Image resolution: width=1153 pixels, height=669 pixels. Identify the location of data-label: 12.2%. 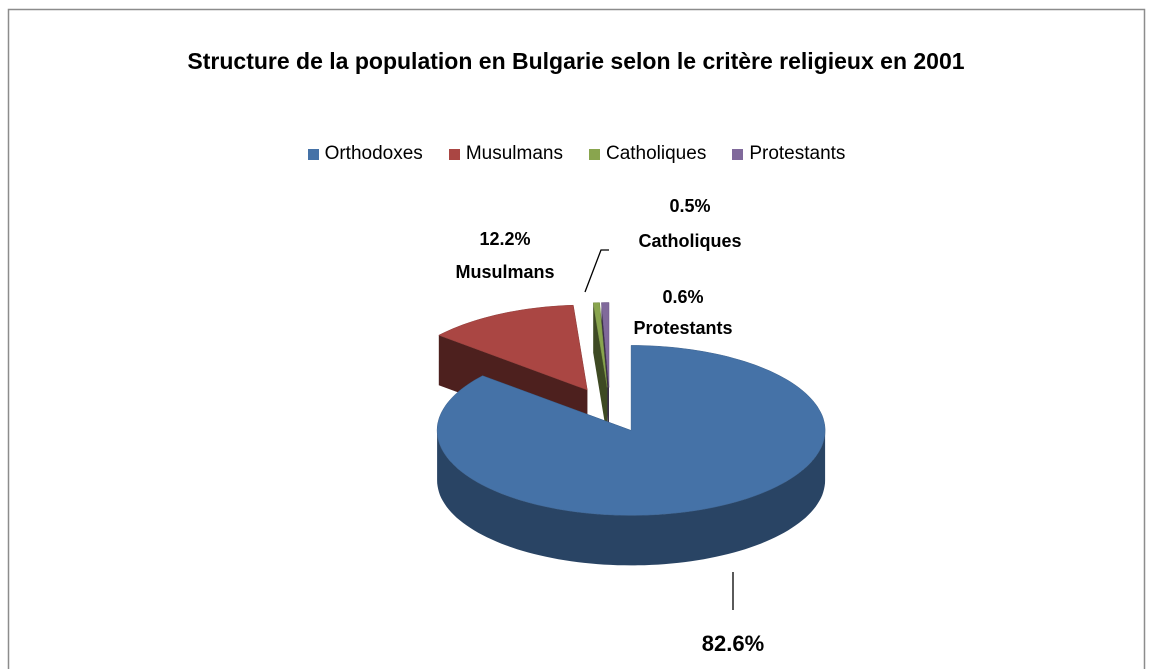
(504, 239).